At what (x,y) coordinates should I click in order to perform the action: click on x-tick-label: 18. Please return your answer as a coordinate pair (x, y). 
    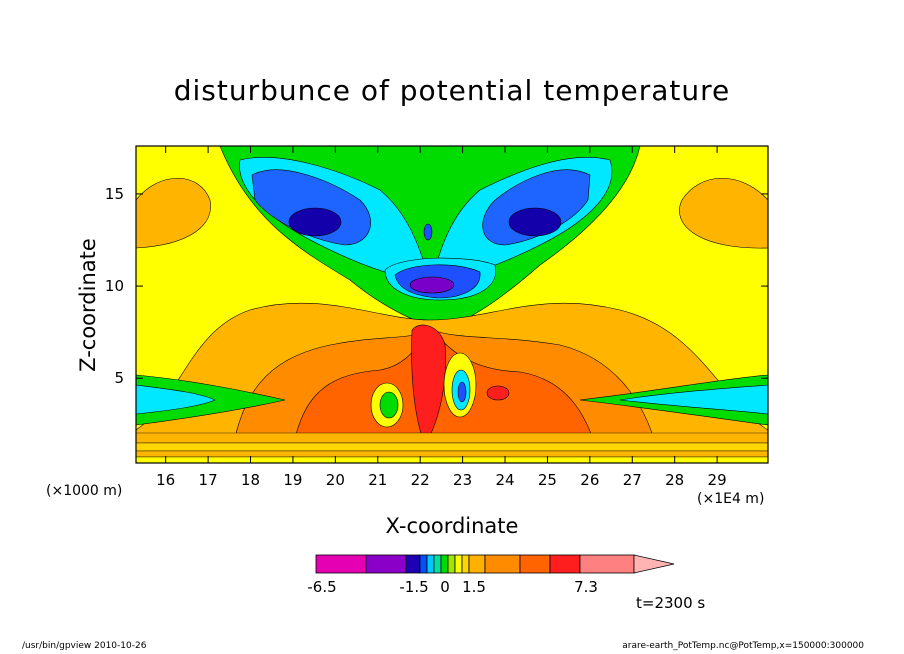
    Looking at the image, I should click on (250, 480).